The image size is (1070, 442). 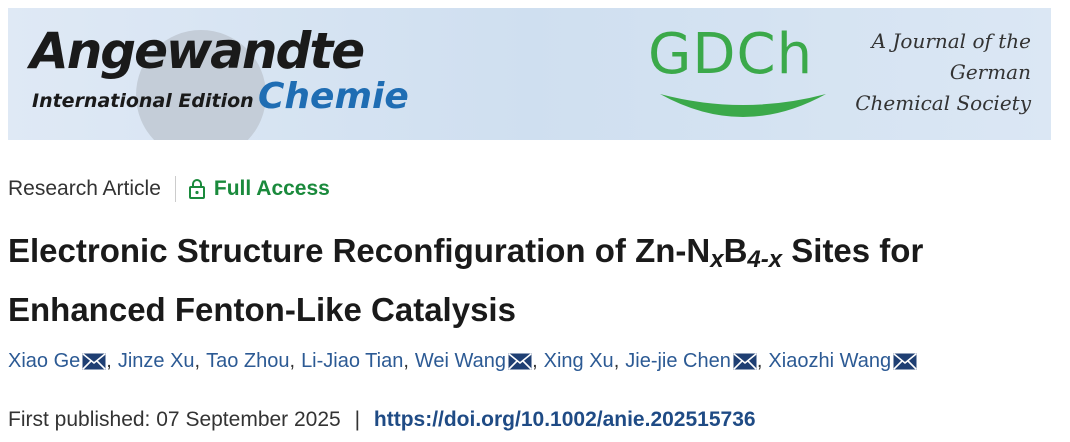 I want to click on title-subscript: x, so click(x=717, y=259).